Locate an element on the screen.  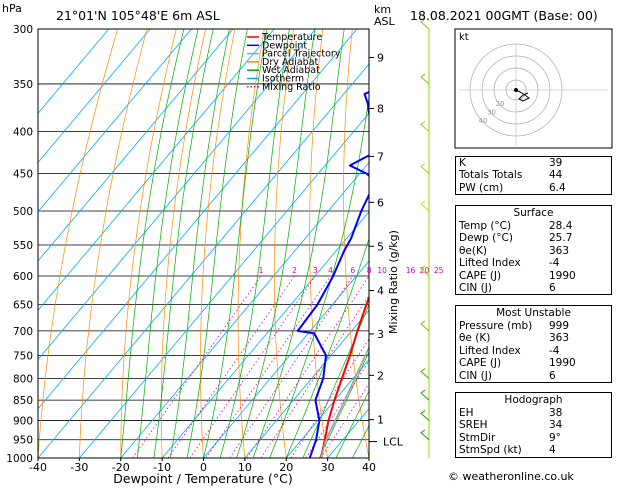
table-row: K 39 is located at coordinates (533, 163).